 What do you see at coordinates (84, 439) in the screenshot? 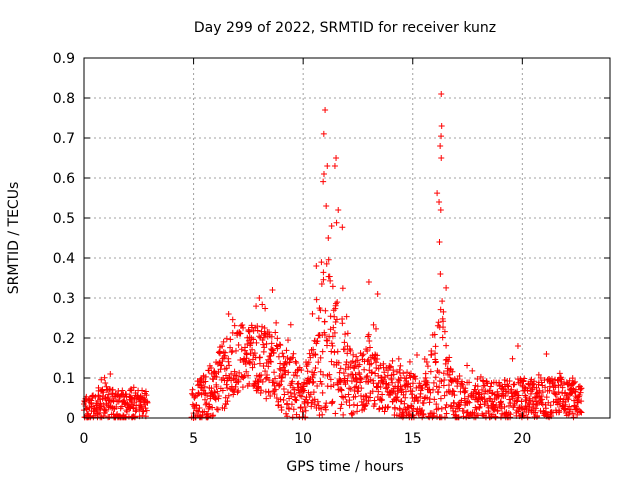
I see `x-tick-label: 0` at bounding box center [84, 439].